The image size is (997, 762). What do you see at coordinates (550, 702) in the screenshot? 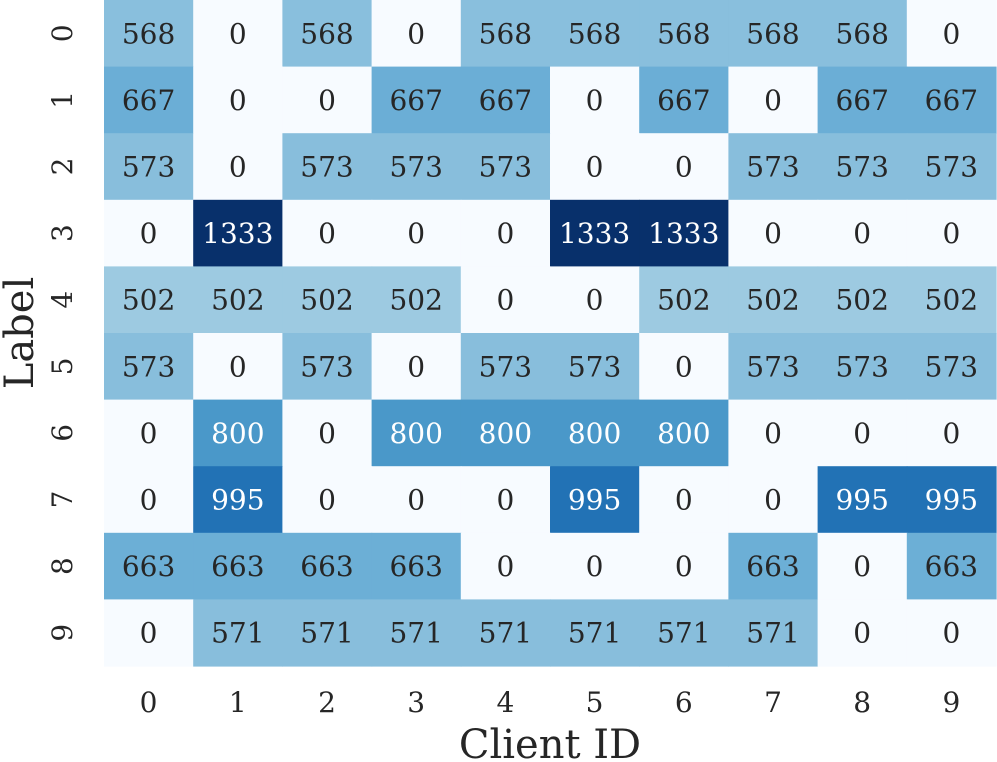
I see `x-tick-labels: 0 1 2 3 4 5 6 7 8 9` at bounding box center [550, 702].